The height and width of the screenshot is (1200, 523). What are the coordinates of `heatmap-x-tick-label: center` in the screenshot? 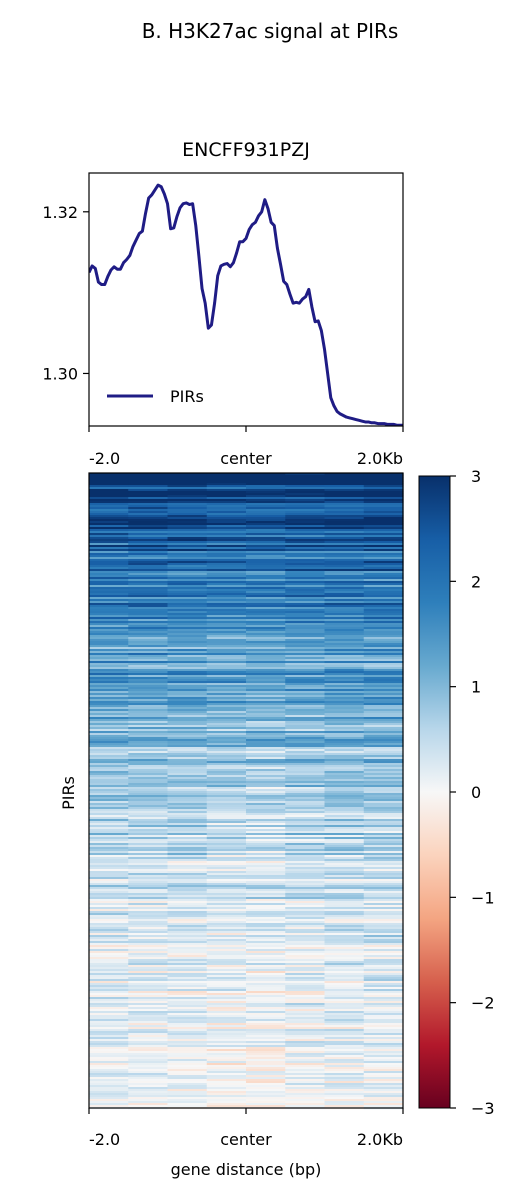 It's located at (246, 1139).